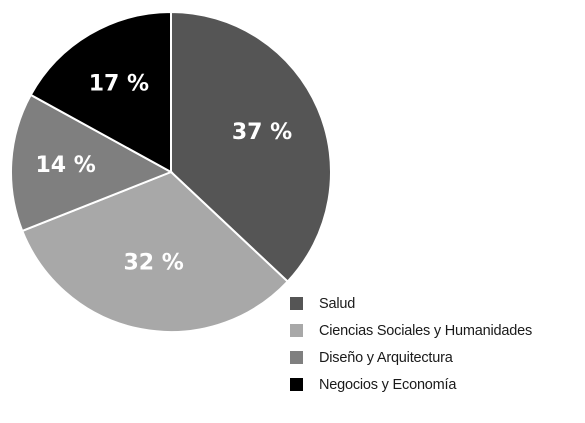  Describe the element at coordinates (65, 165) in the screenshot. I see `pie-slice-value-label: 14 %` at that location.